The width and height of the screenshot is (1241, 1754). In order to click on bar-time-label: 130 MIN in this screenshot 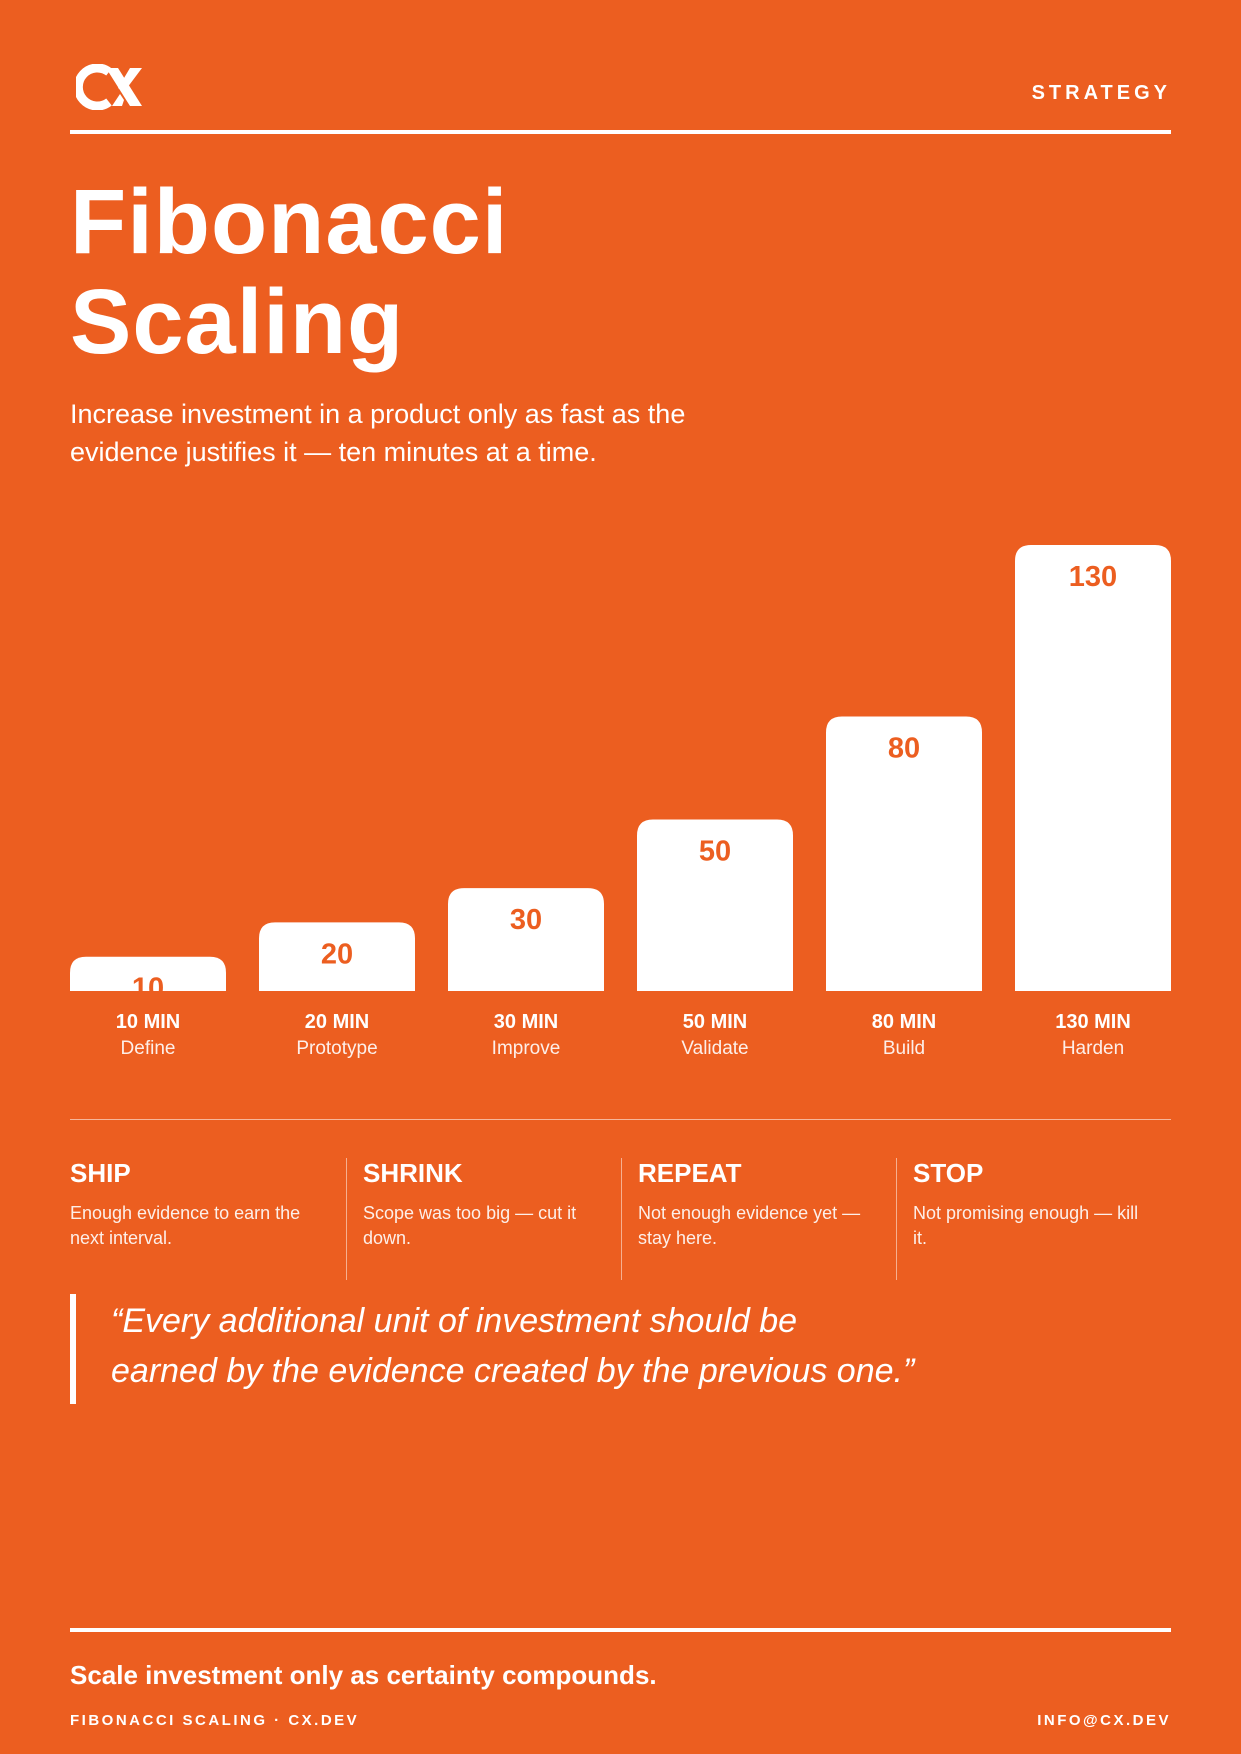, I will do `click(1093, 1022)`.